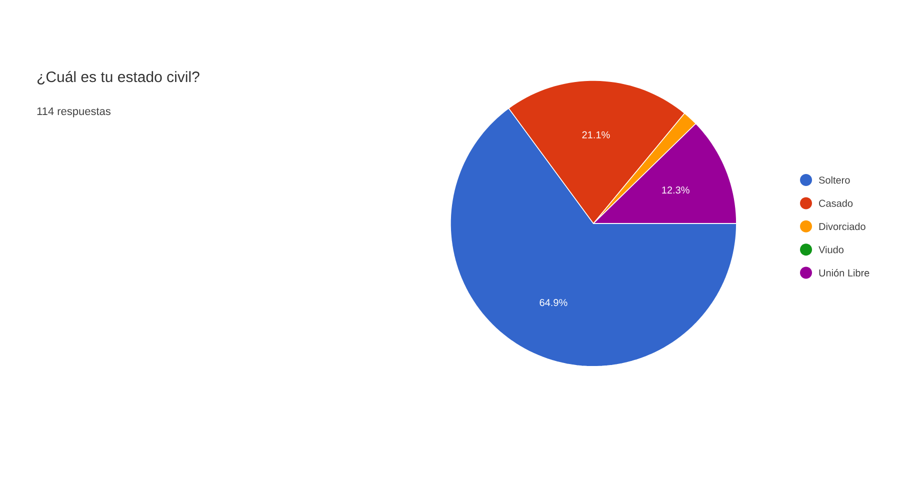 This screenshot has width=911, height=488. What do you see at coordinates (676, 190) in the screenshot?
I see `data-label: 12.3%` at bounding box center [676, 190].